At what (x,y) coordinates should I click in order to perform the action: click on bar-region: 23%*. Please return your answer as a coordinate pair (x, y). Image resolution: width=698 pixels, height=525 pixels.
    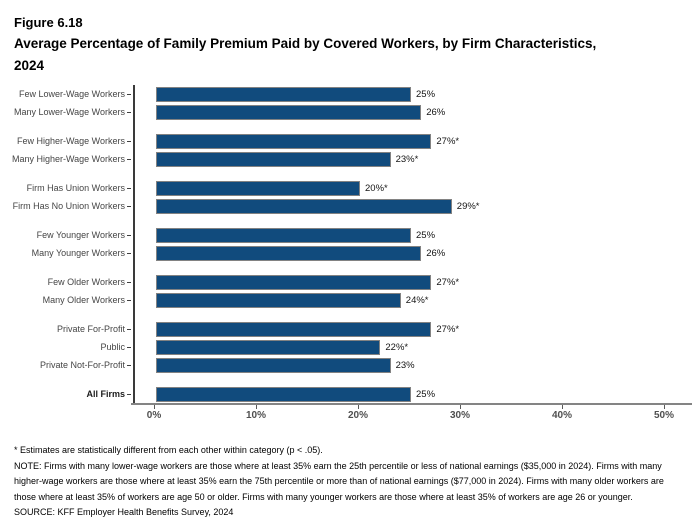
    Looking at the image, I should click on (427, 159).